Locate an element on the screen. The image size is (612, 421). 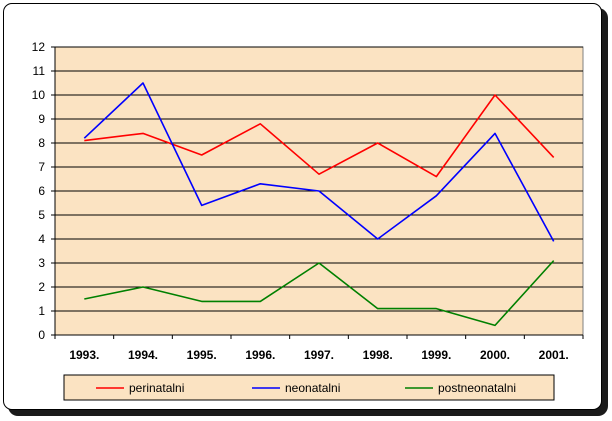
x-tick-label: 1994. is located at coordinates (143, 355).